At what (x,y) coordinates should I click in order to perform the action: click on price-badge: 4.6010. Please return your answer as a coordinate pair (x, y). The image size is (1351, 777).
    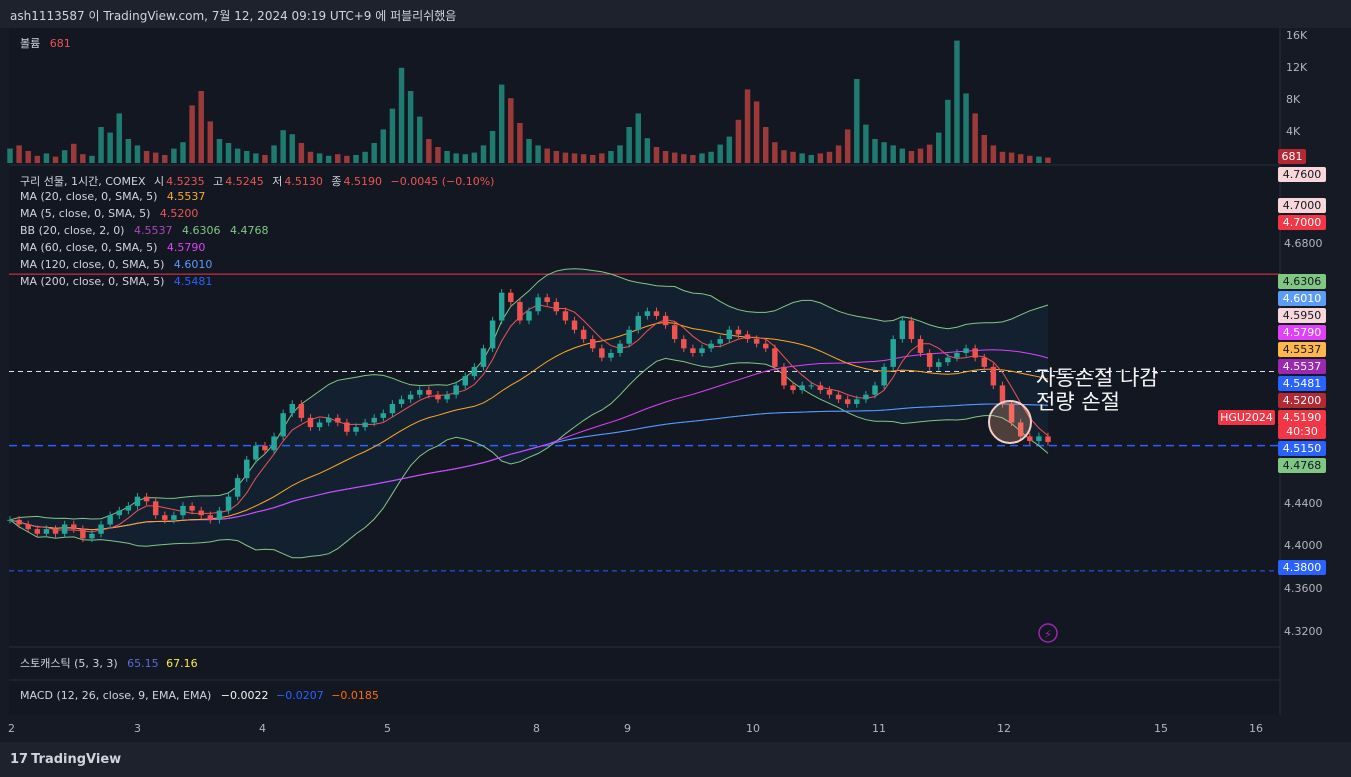
    Looking at the image, I should click on (1302, 298).